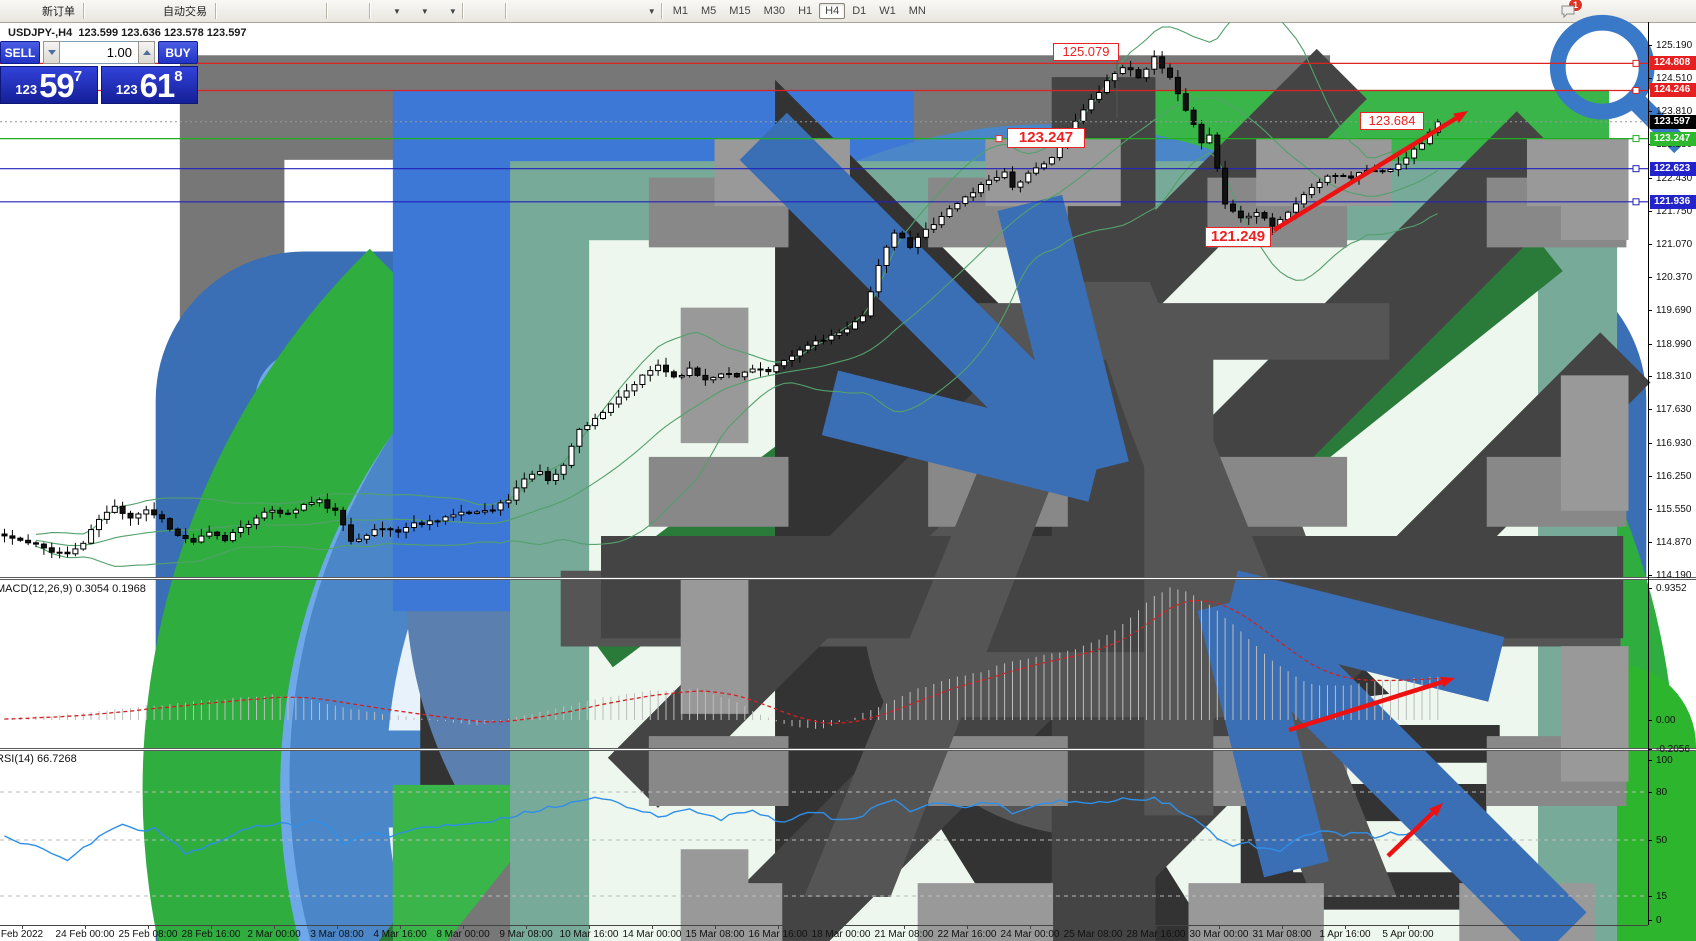 The height and width of the screenshot is (941, 1696). Describe the element at coordinates (805, 11) in the screenshot. I see `tab-h1: H1` at that location.